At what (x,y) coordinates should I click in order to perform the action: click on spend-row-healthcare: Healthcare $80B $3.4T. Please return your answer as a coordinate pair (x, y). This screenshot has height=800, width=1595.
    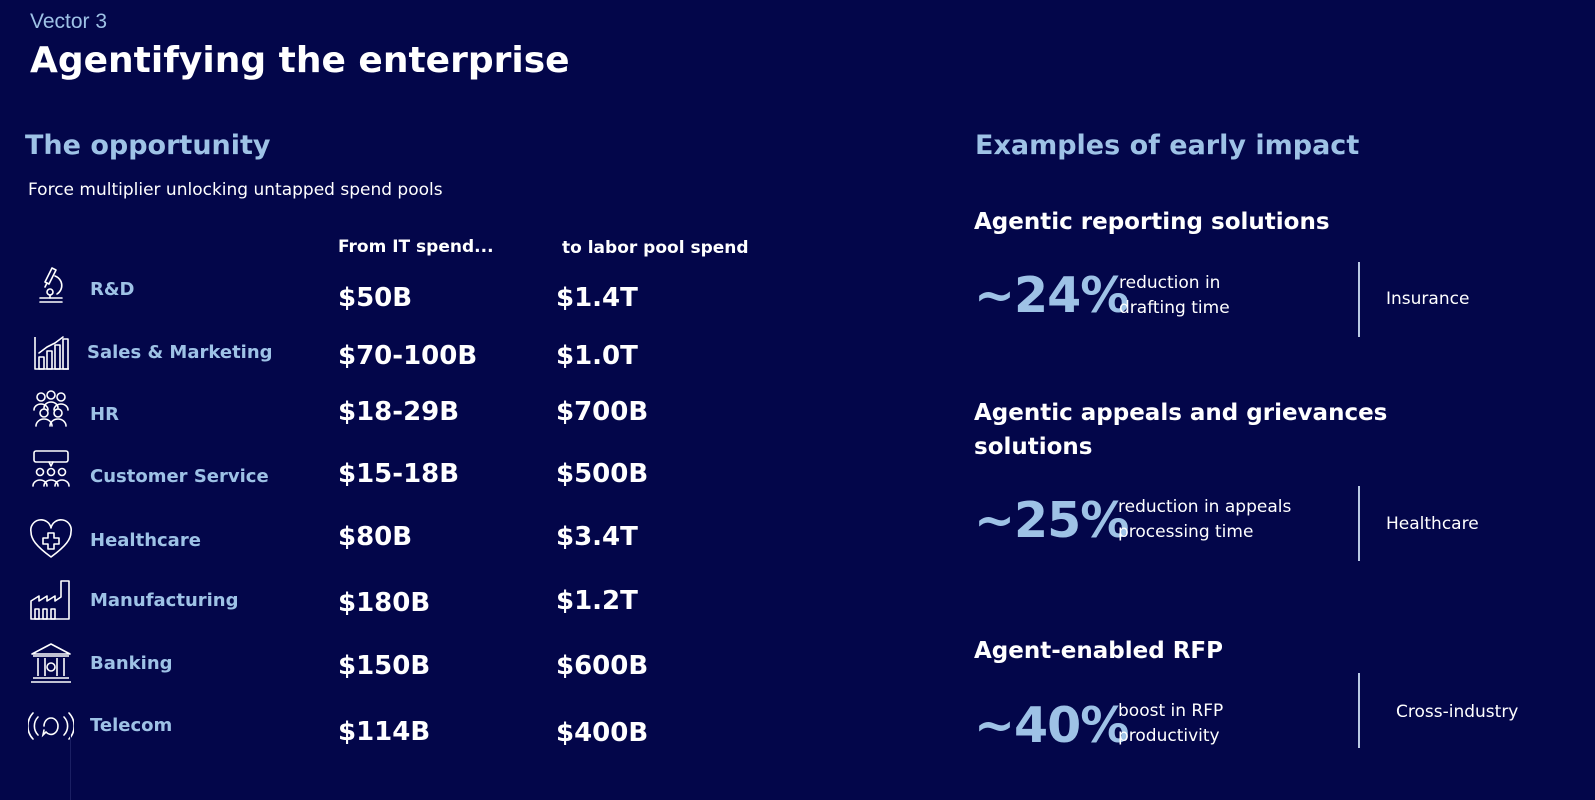
    Looking at the image, I should click on (410, 542).